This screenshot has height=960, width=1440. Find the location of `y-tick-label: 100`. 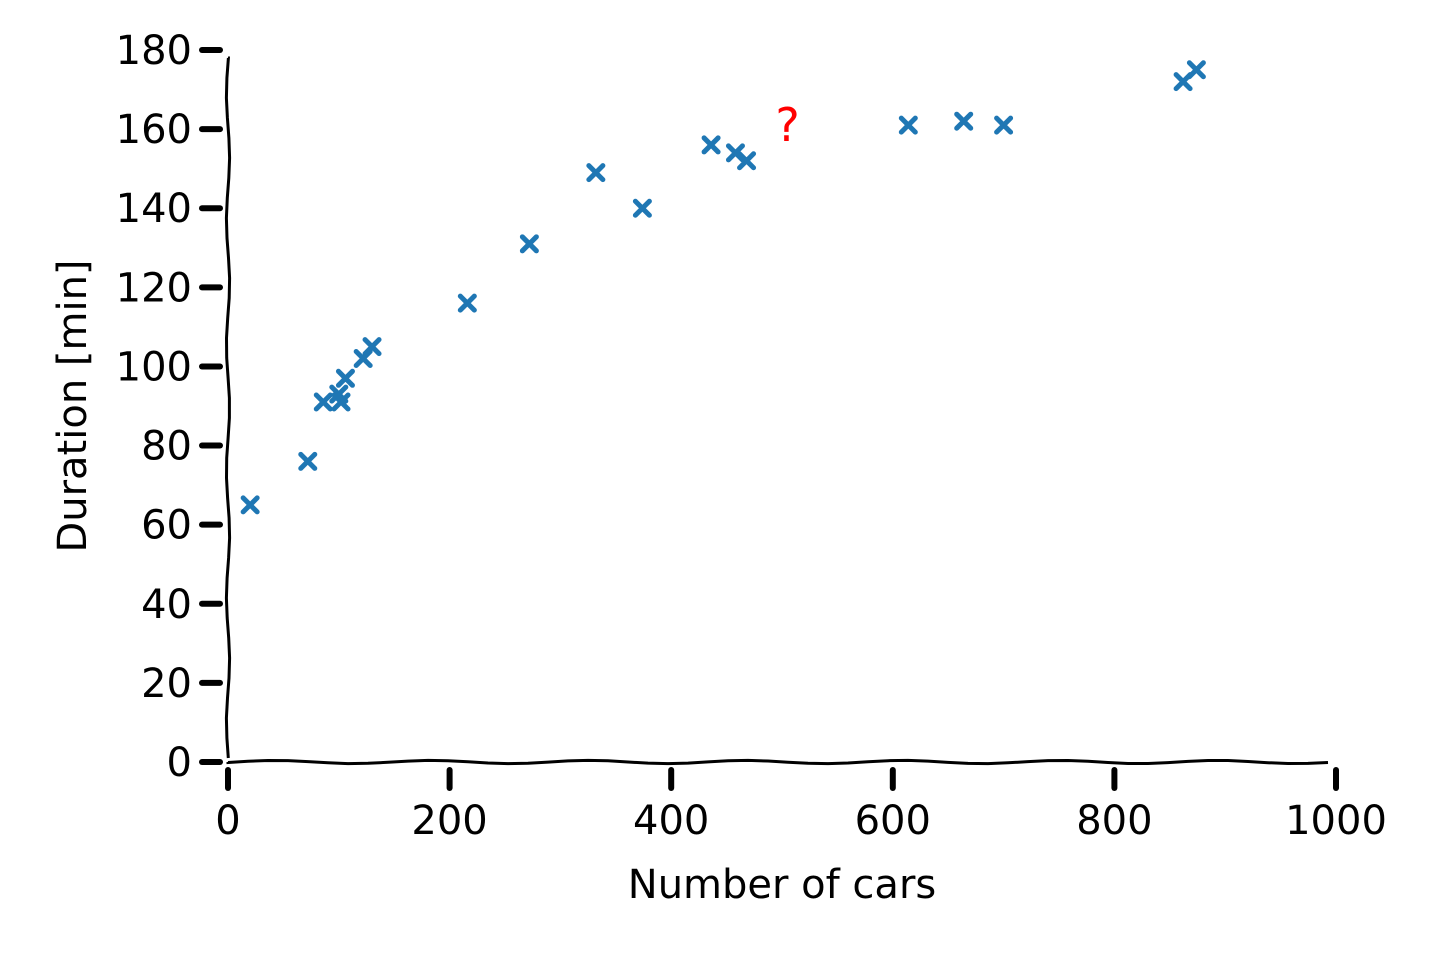

y-tick-label: 100 is located at coordinates (154, 367).